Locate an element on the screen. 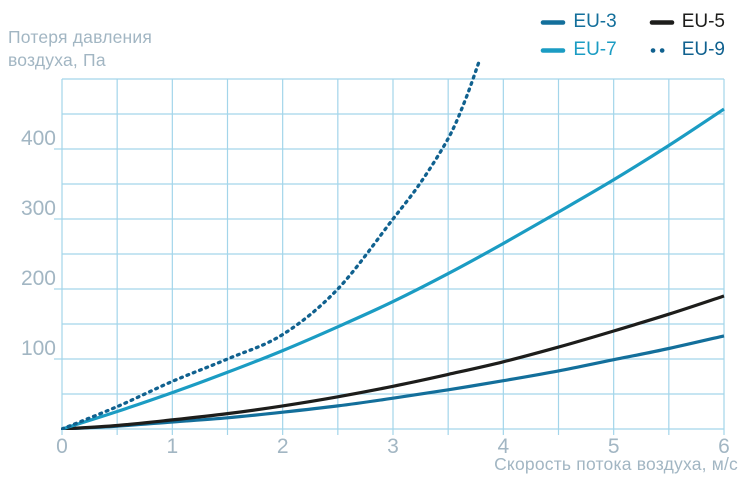 Image resolution: width=741 pixels, height=484 pixels. x-tick-label-5: 5 is located at coordinates (613, 446).